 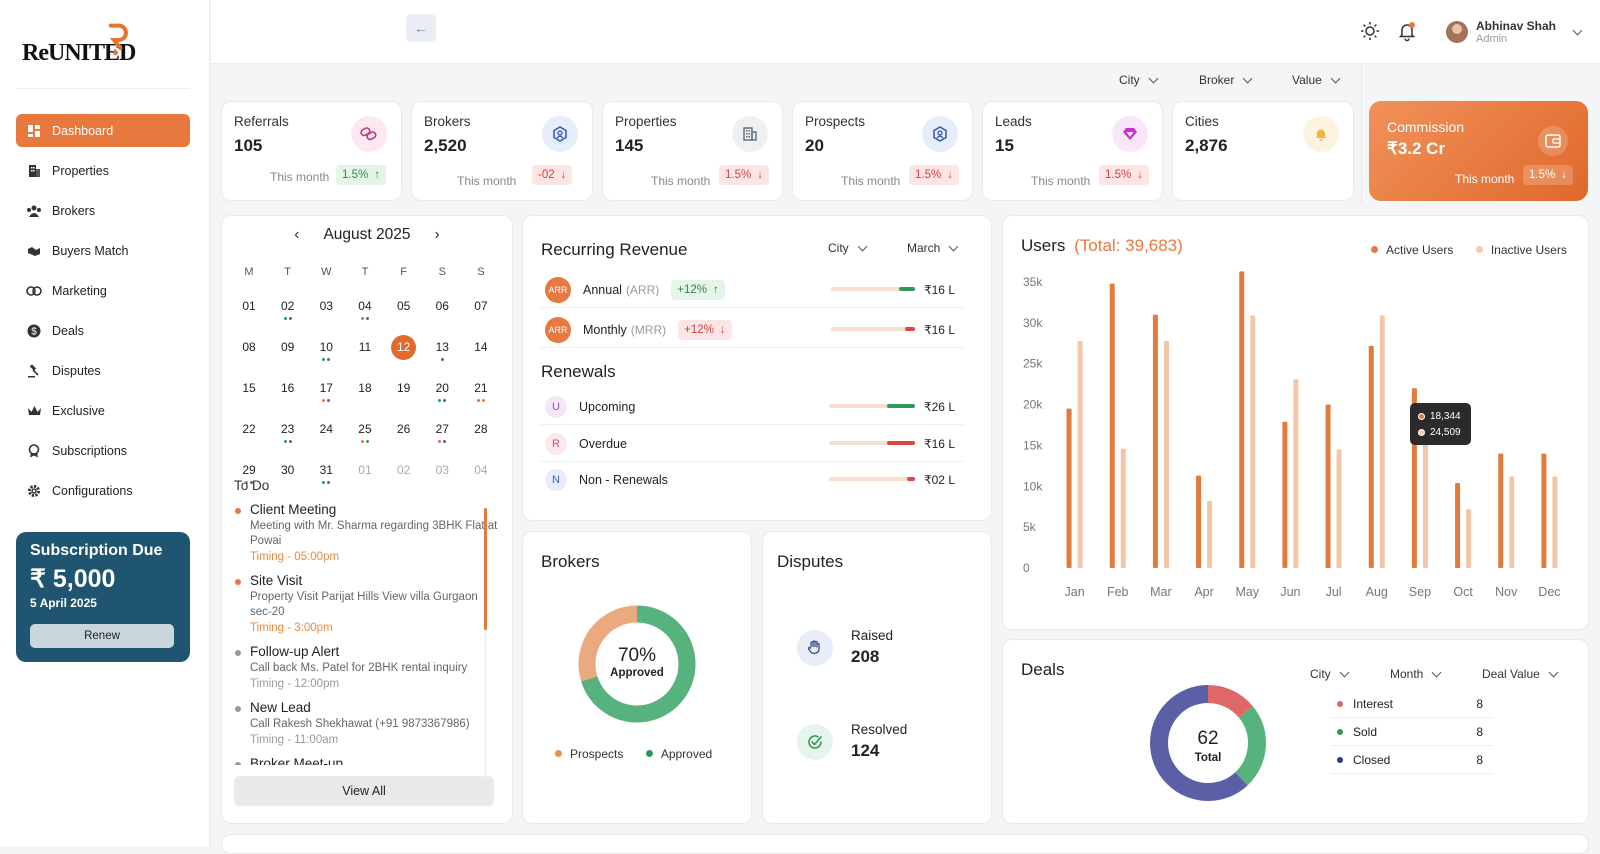 What do you see at coordinates (882, 151) in the screenshot?
I see `stat-card-prospects: Prospects 20 This month 1.5% ↓` at bounding box center [882, 151].